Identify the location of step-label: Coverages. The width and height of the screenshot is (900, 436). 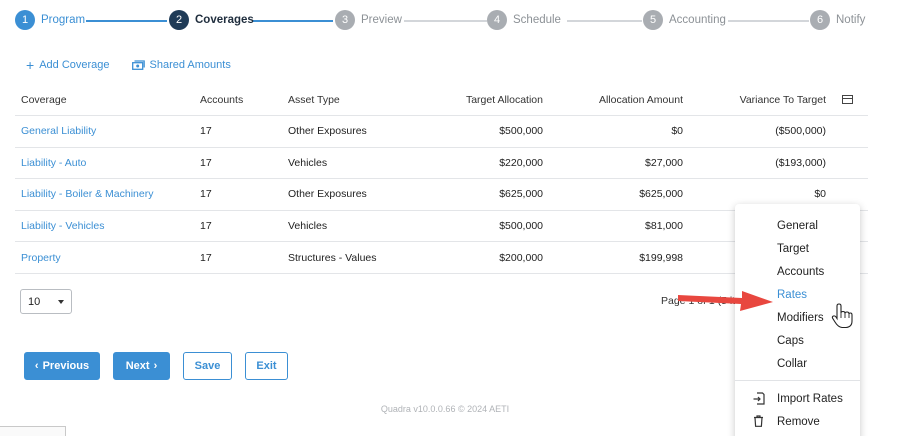
(224, 20).